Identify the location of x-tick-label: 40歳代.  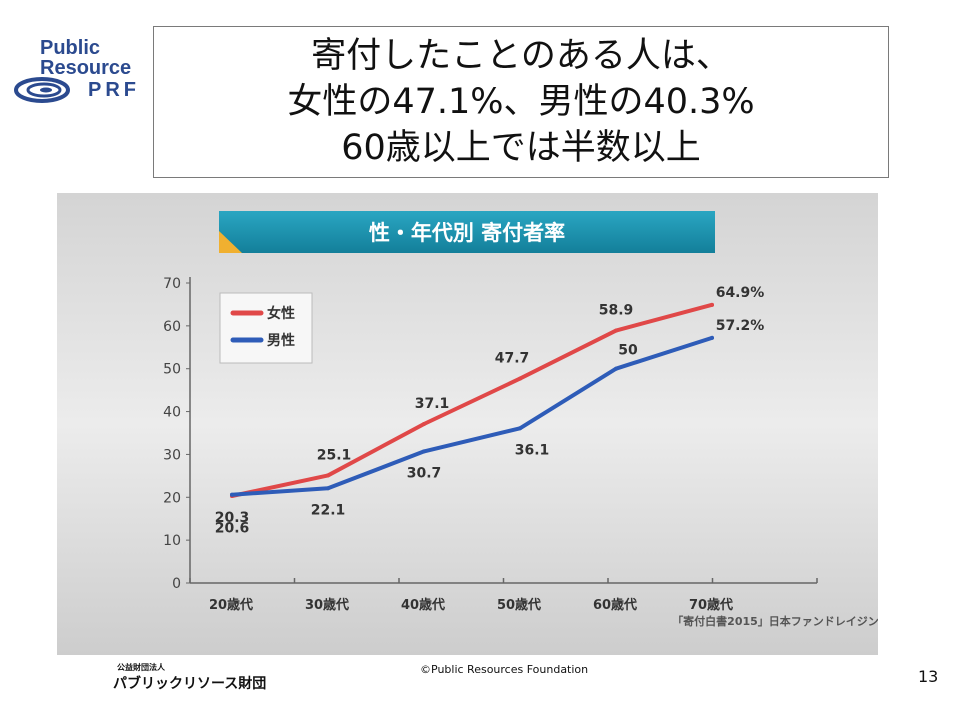
(423, 605).